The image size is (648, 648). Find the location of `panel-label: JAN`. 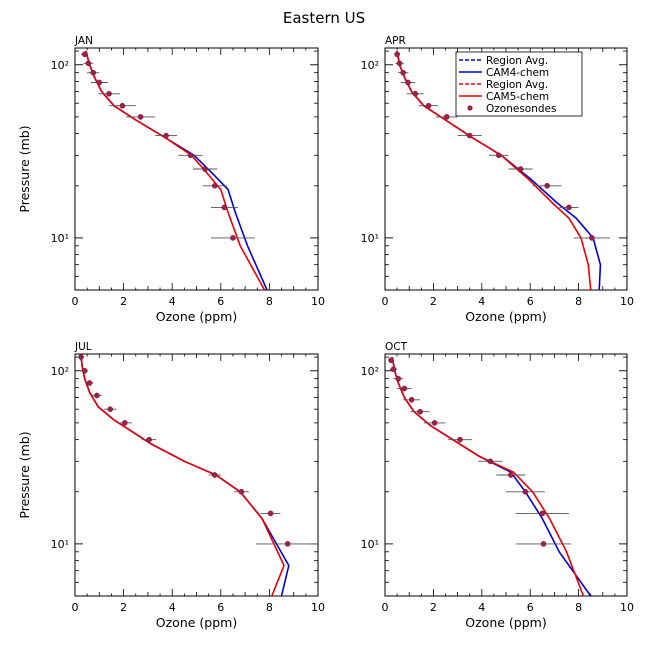

panel-label: JAN is located at coordinates (83, 41).